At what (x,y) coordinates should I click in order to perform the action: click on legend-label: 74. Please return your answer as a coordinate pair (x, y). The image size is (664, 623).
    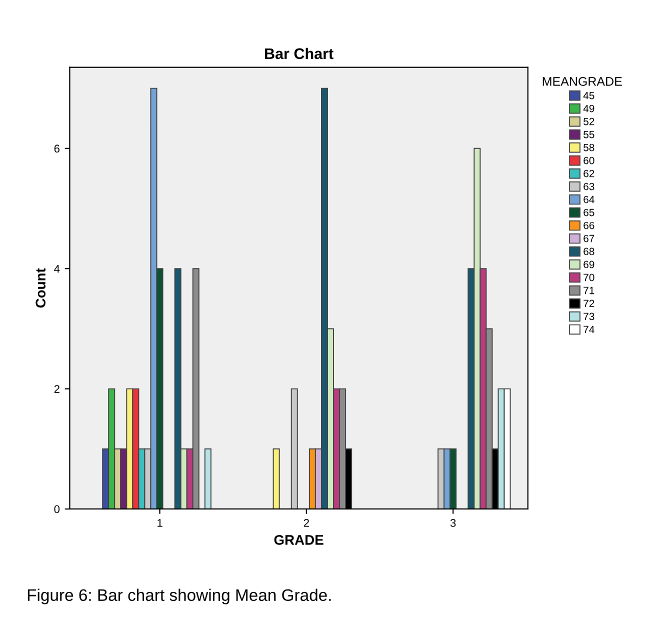
    Looking at the image, I should click on (589, 330).